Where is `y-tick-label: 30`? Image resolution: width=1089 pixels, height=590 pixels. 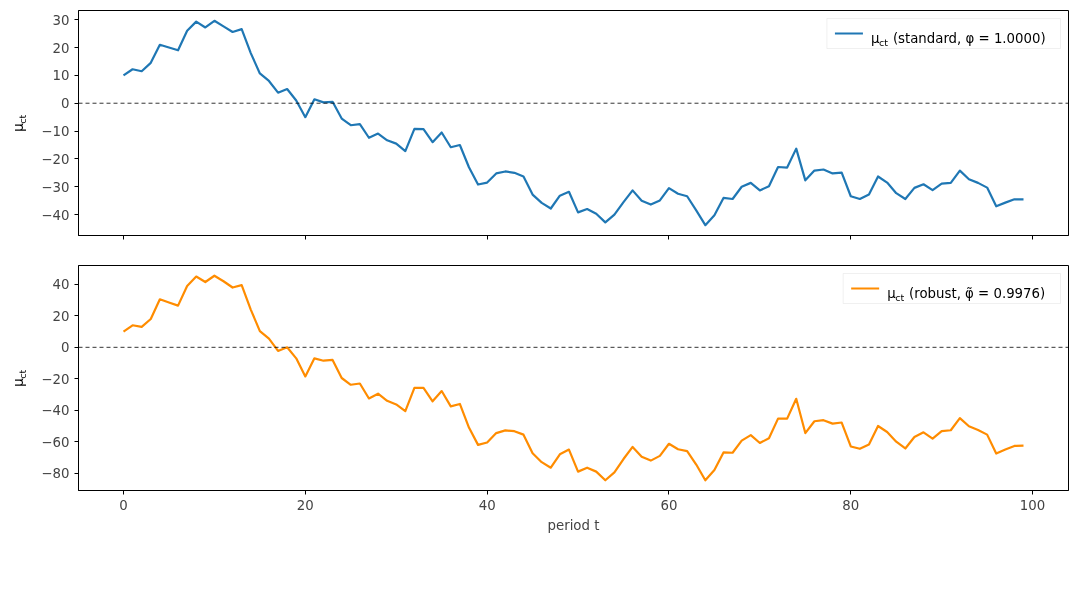 y-tick-label: 30 is located at coordinates (61, 20).